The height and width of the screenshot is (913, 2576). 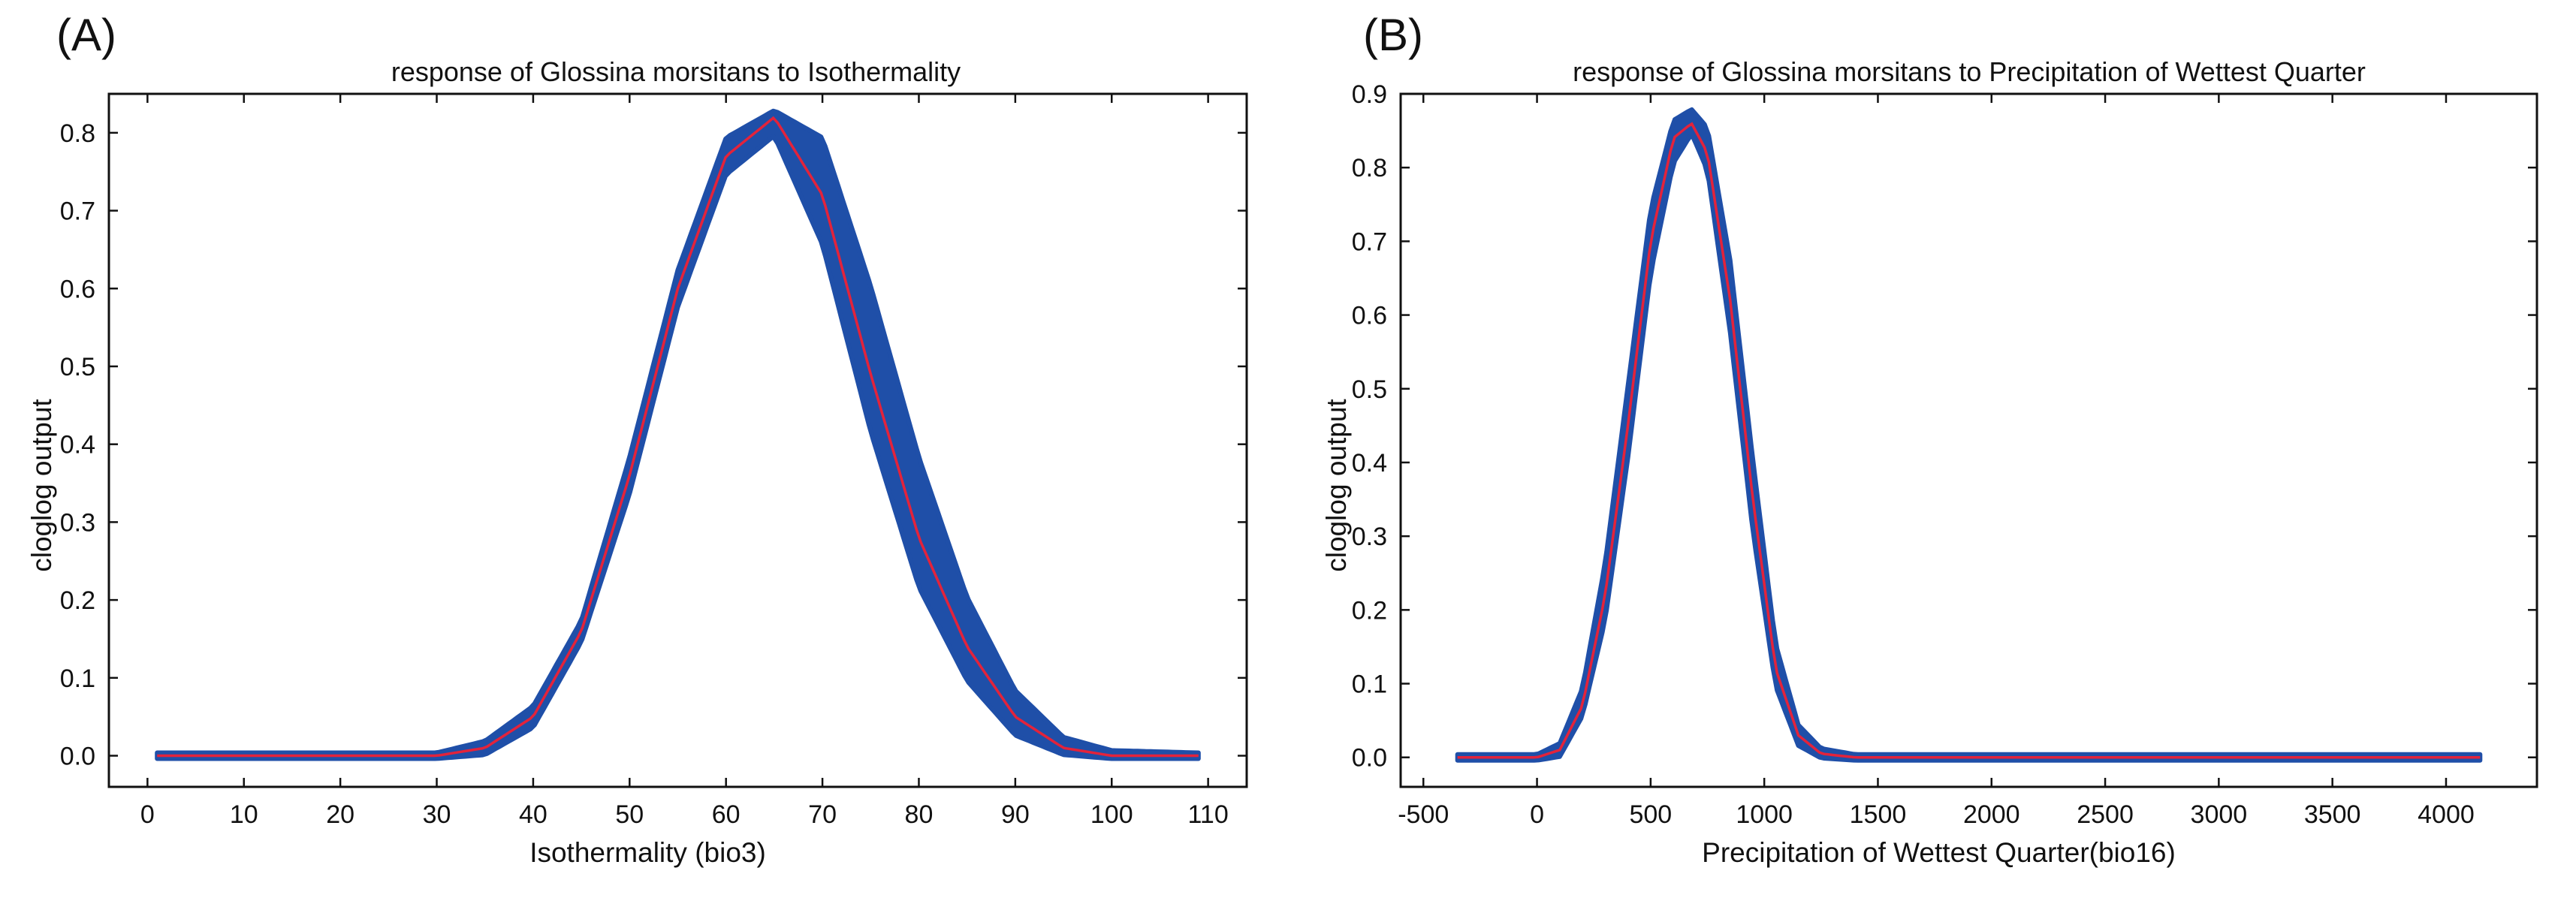 I want to click on y-tick-label-b: 0.6, so click(x=1369, y=316).